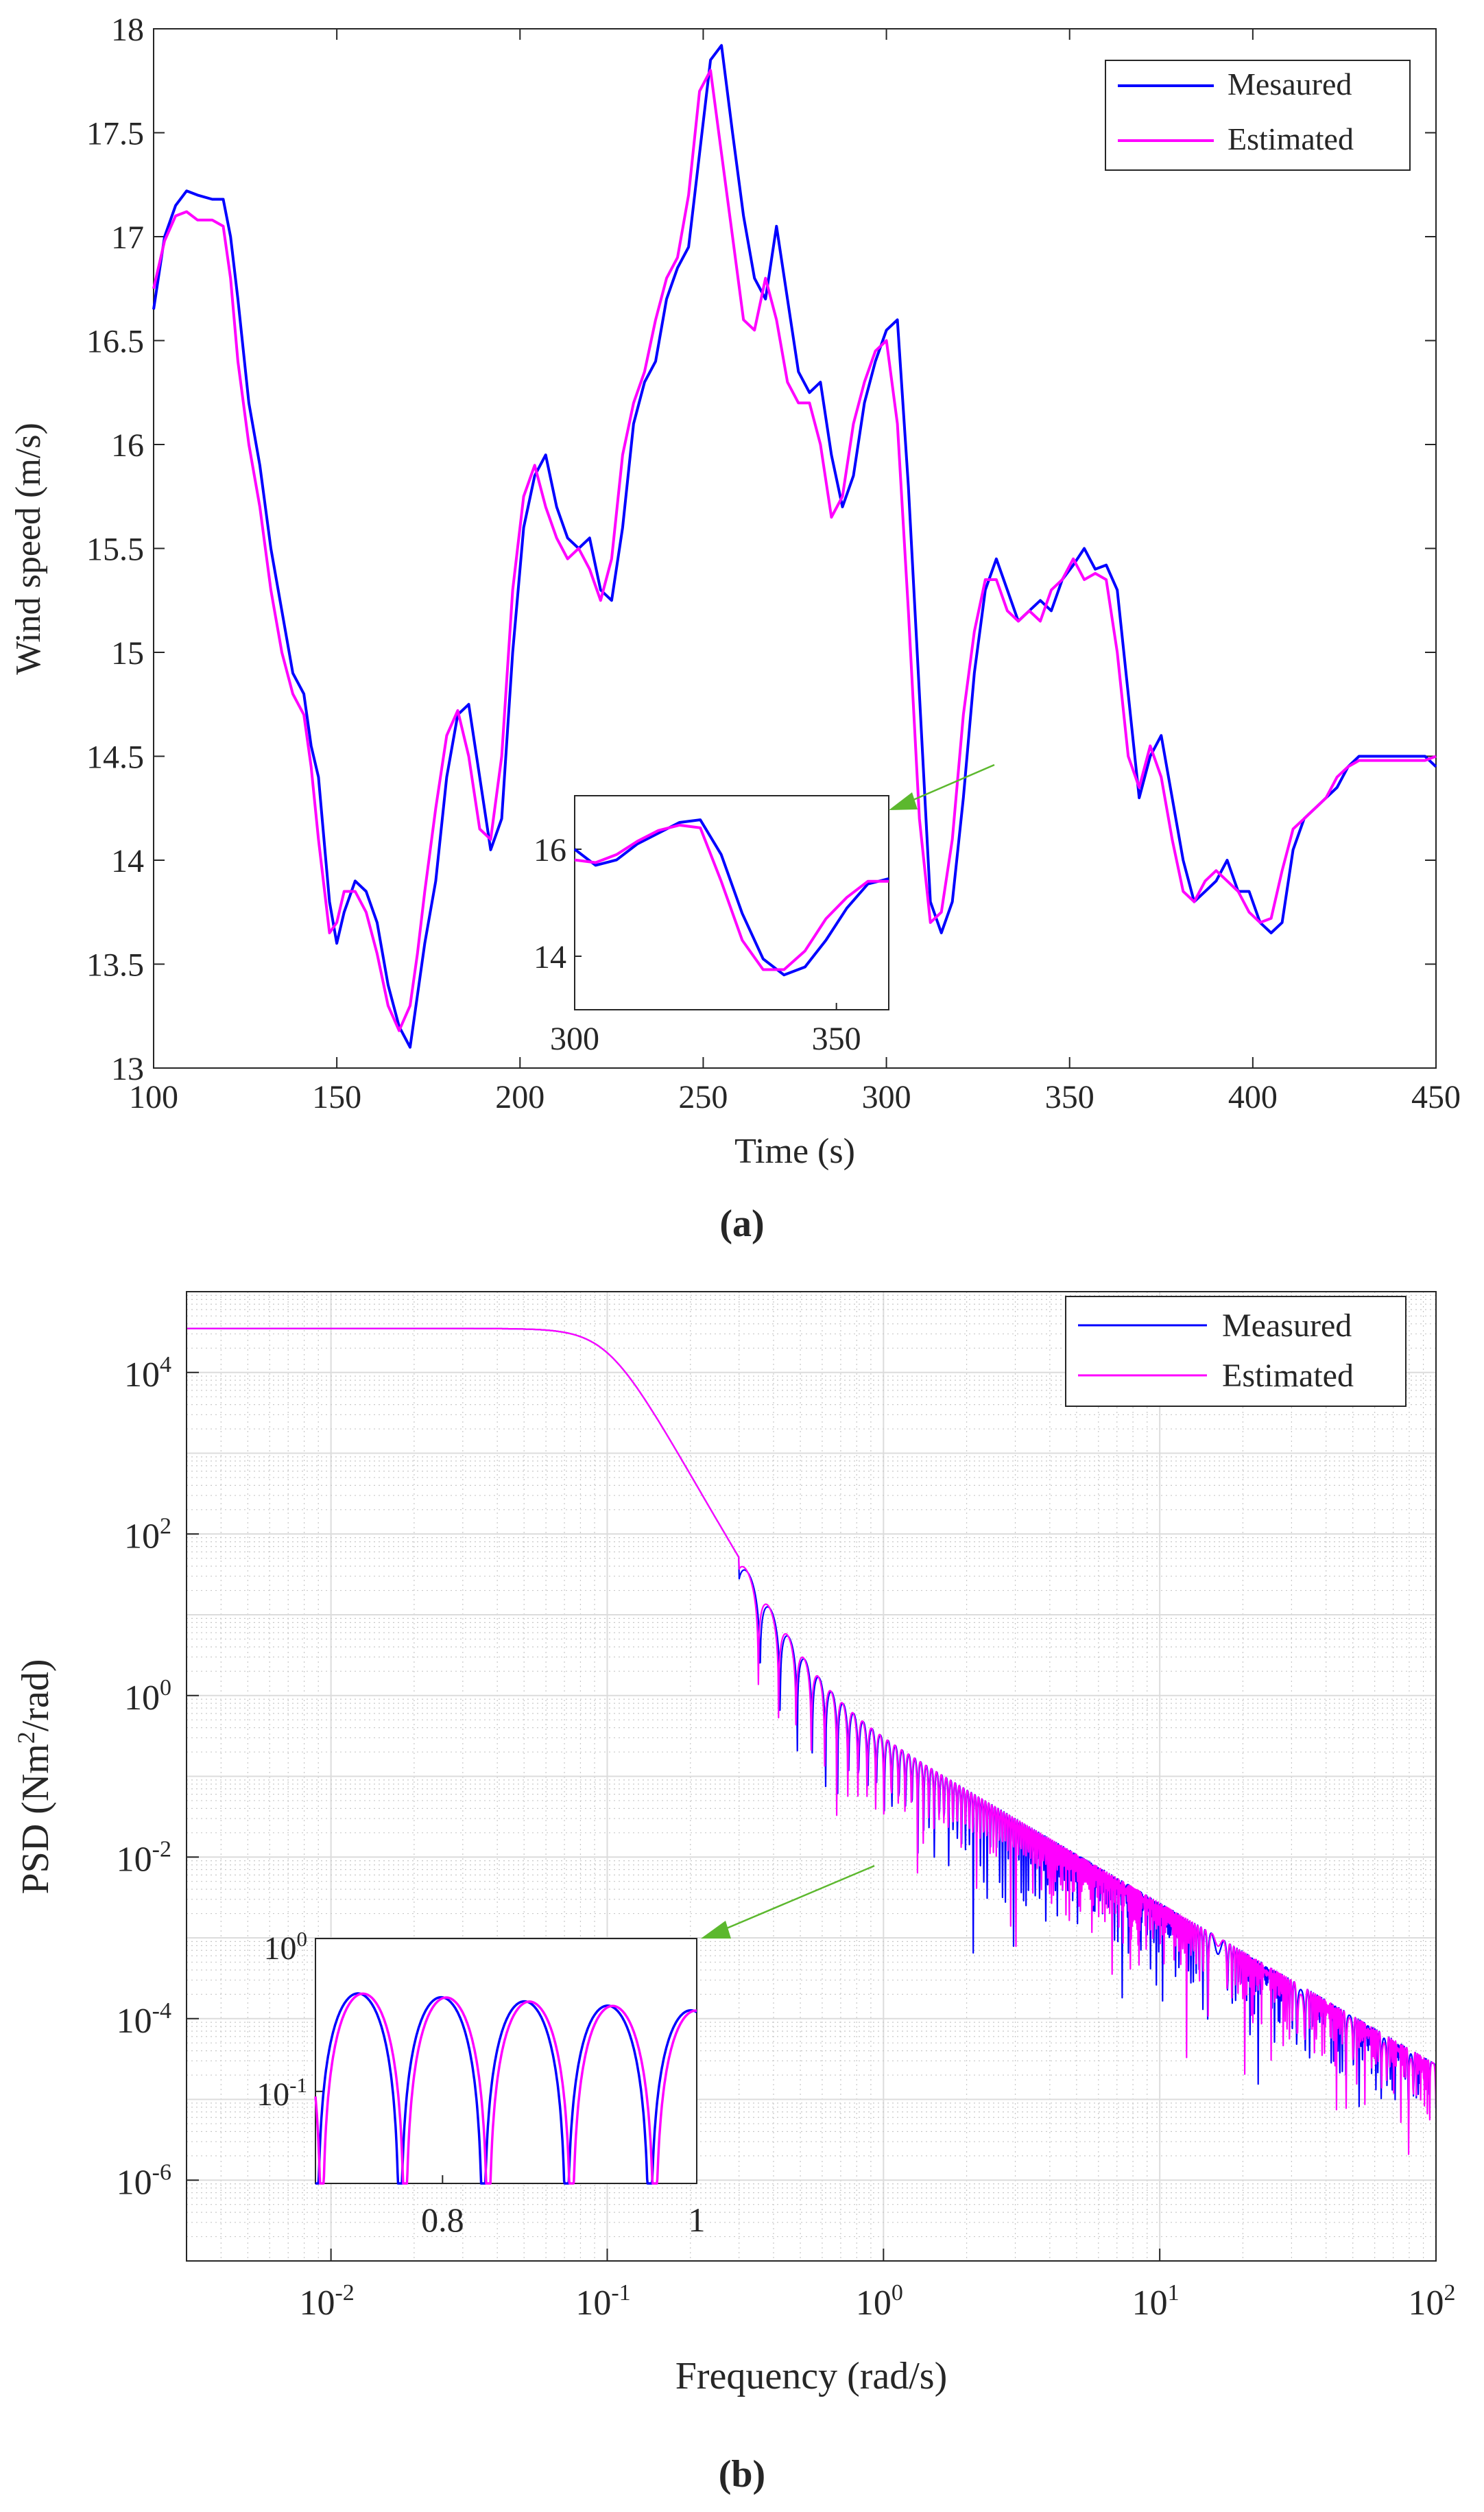  I want to click on panel-a-legend: Mesaured Estimated, so click(1258, 115).